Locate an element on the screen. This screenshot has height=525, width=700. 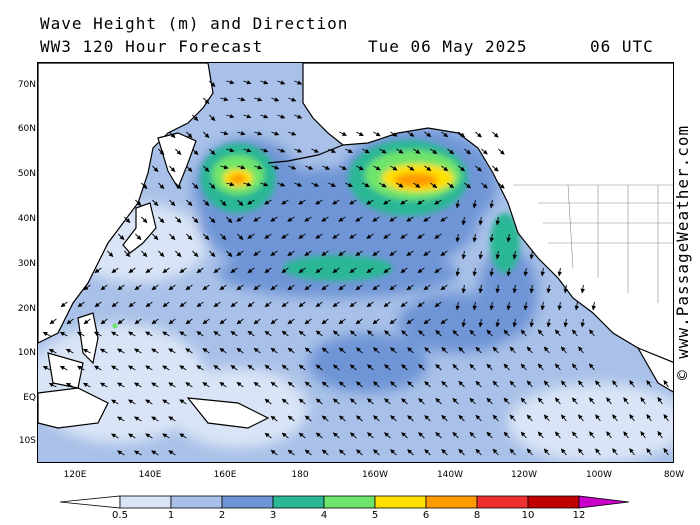
colorbar-segment is located at coordinates (451, 502).